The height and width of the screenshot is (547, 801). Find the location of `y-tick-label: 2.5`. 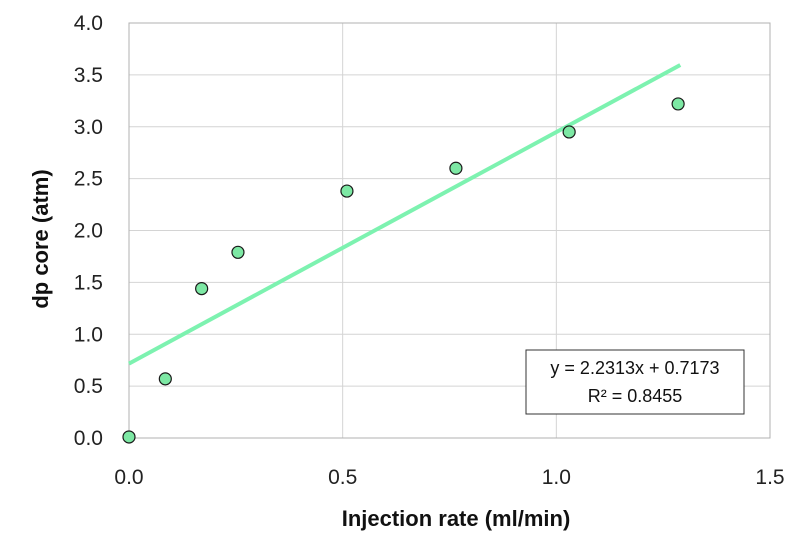

y-tick-label: 2.5 is located at coordinates (88, 179).